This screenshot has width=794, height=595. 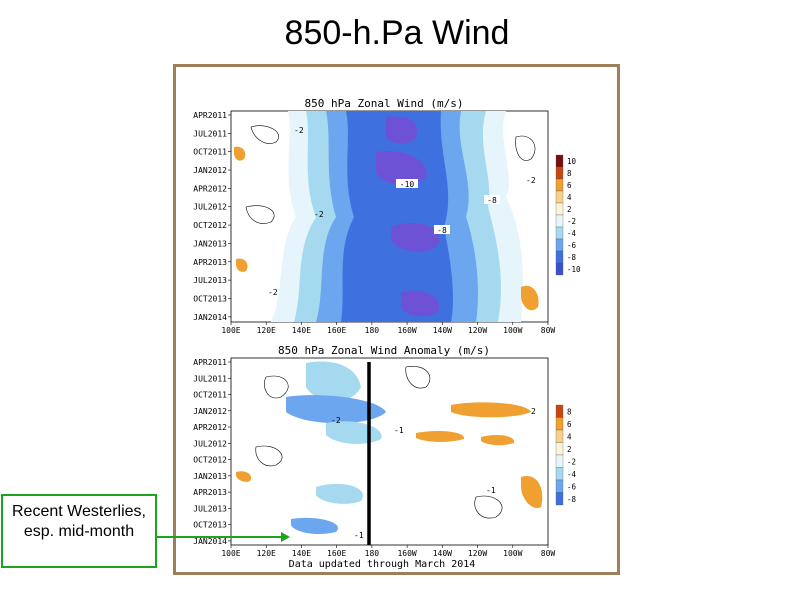 What do you see at coordinates (477, 553) in the screenshot?
I see `x-tick-label: 120W` at bounding box center [477, 553].